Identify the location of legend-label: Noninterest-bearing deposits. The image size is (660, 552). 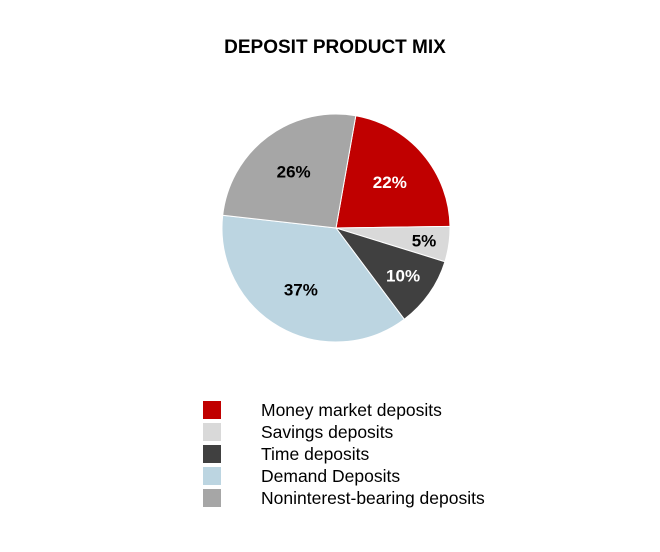
(373, 497).